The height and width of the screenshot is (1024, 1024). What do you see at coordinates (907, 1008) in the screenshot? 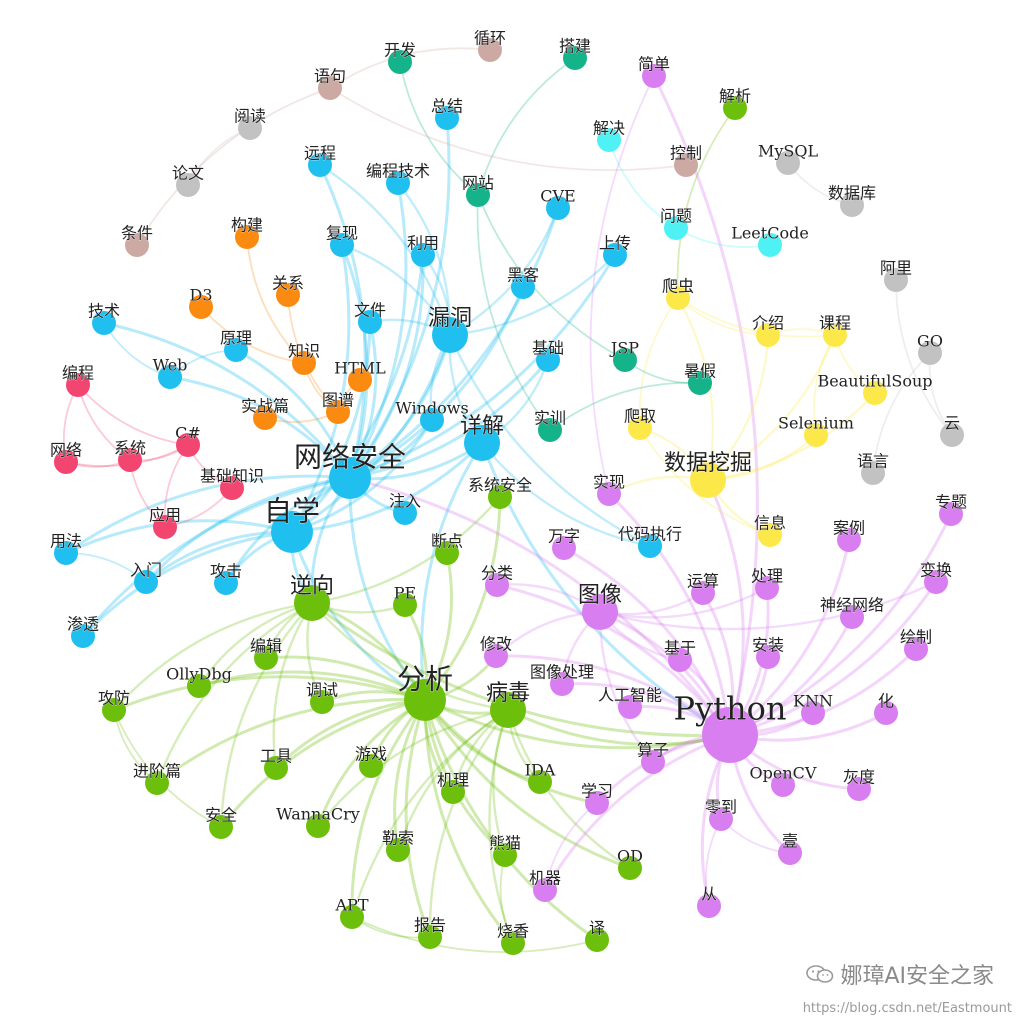
I see `watermark-url: https://blog.csdn.net/Eastmount` at bounding box center [907, 1008].